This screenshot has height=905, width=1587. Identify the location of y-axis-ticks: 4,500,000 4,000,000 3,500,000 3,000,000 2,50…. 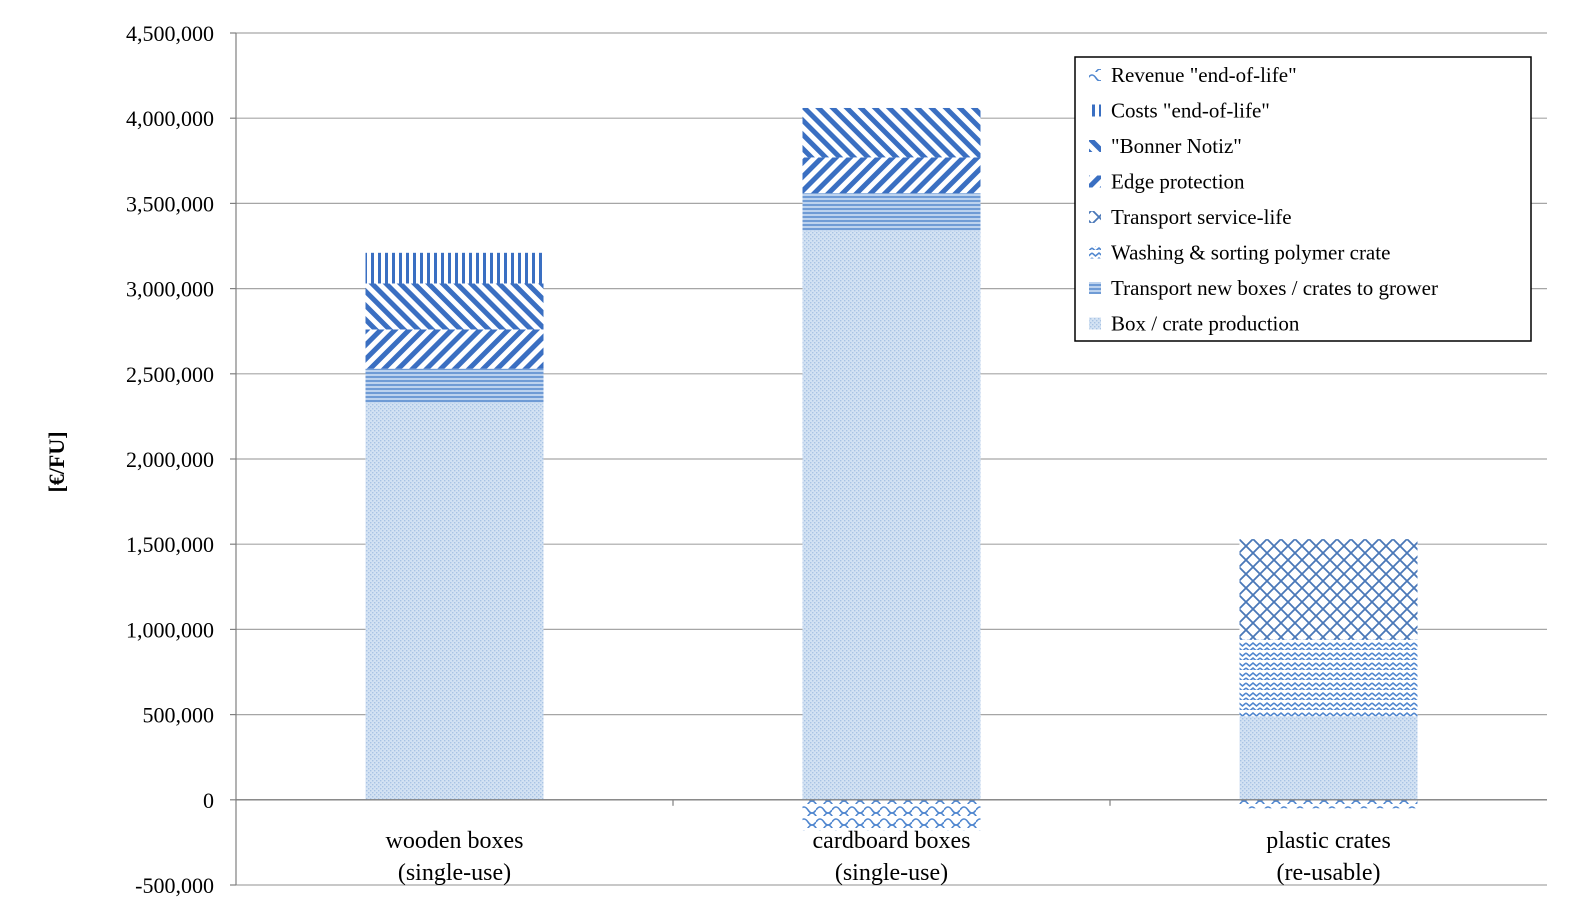
(181, 459).